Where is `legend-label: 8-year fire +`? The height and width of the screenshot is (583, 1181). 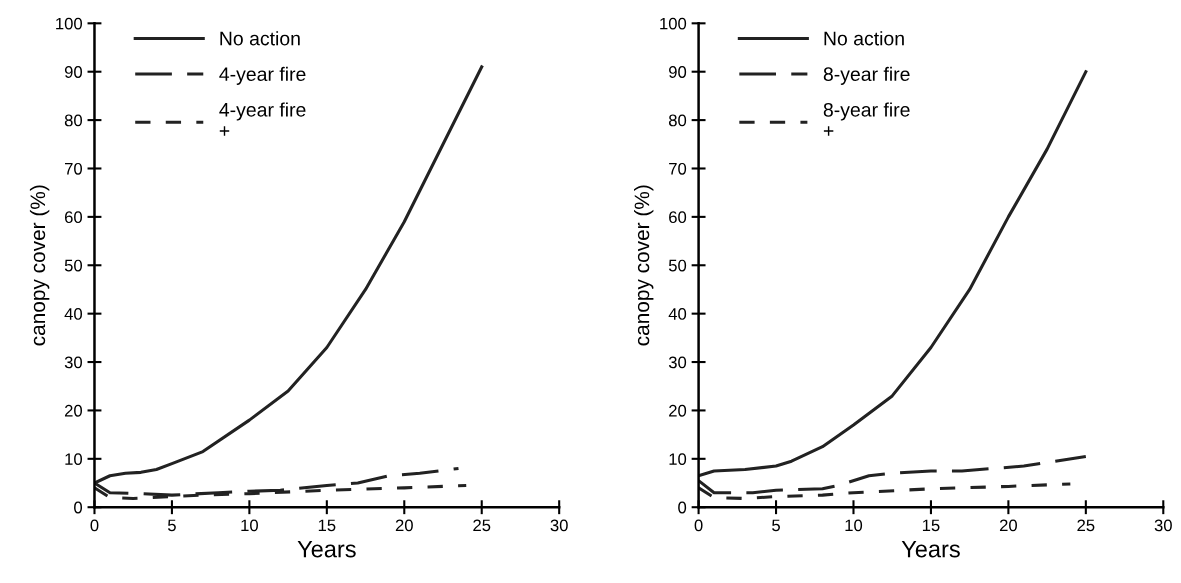 legend-label: 8-year fire + is located at coordinates (866, 119).